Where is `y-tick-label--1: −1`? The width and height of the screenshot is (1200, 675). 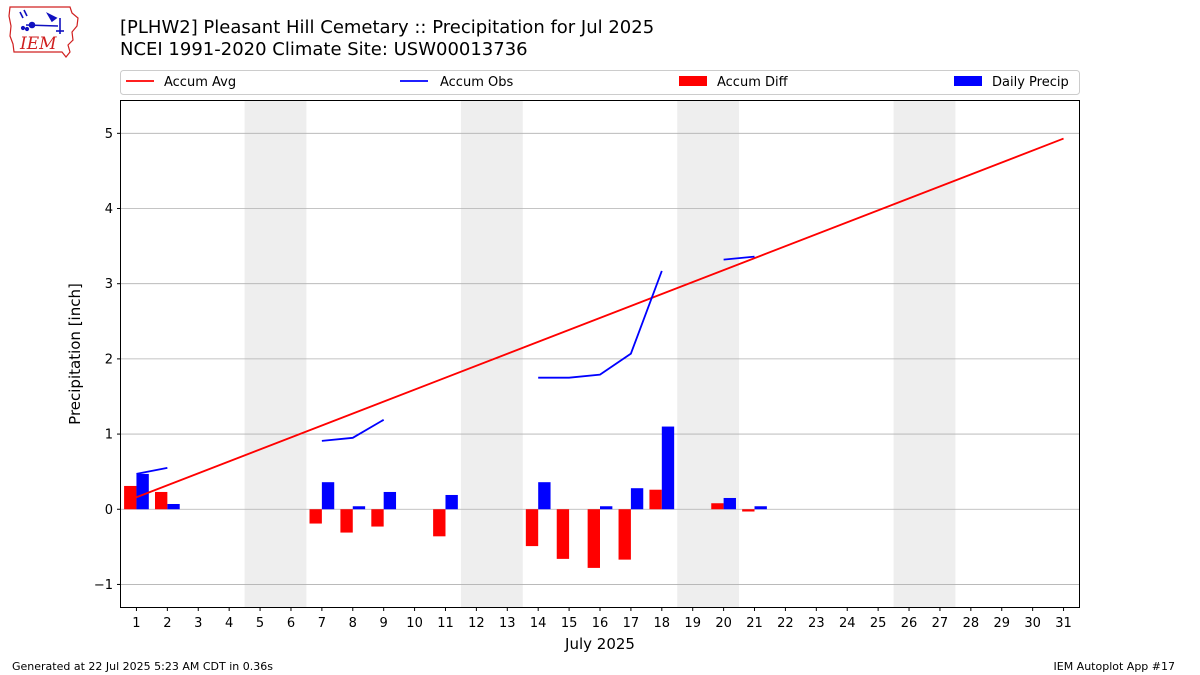
y-tick-label--1: −1 is located at coordinates (103, 585).